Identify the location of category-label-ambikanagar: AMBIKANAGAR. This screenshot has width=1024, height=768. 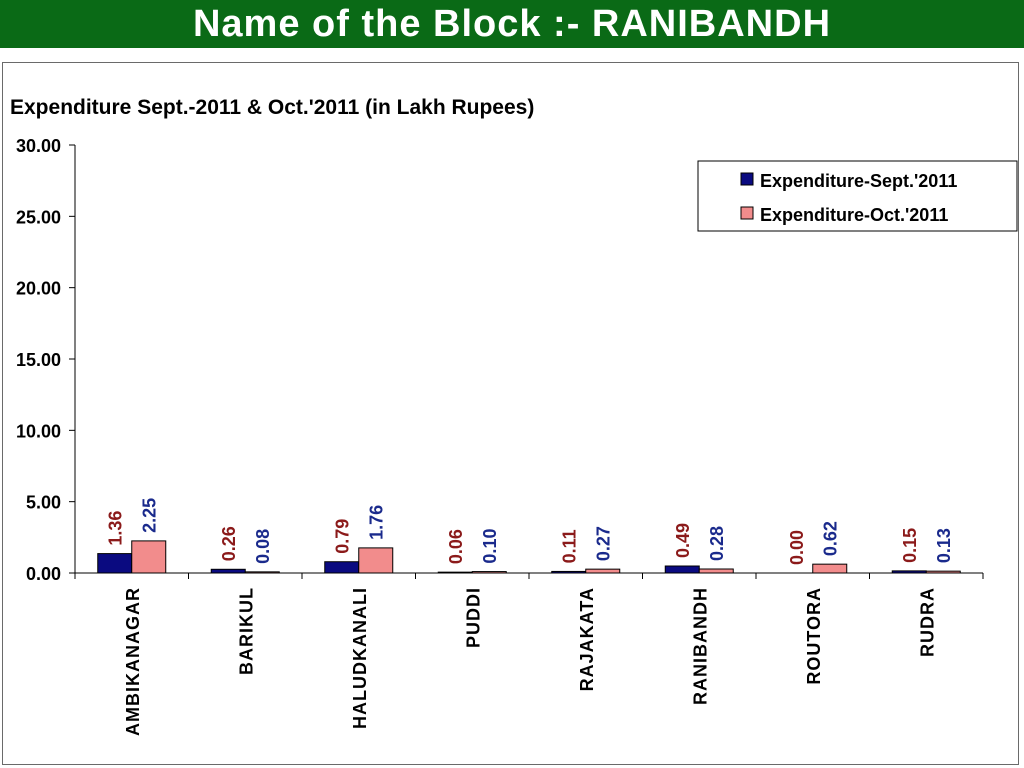
(133, 661).